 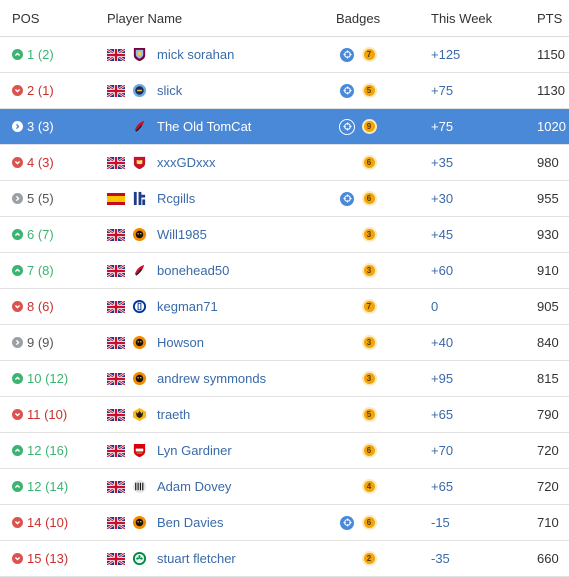 What do you see at coordinates (180, 342) in the screenshot?
I see `player-name-link: Howson` at bounding box center [180, 342].